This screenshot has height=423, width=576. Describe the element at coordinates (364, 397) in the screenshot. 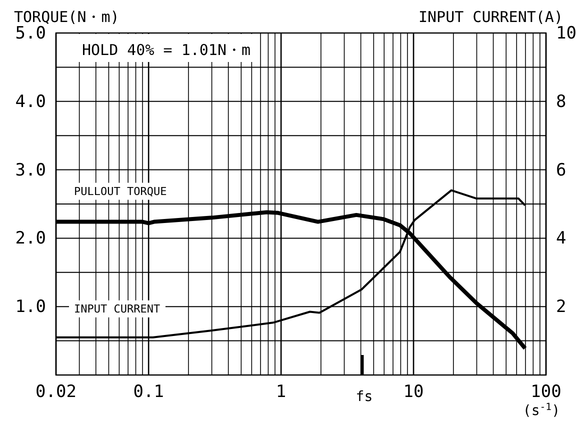

I see `ref-line-label: fs` at that location.